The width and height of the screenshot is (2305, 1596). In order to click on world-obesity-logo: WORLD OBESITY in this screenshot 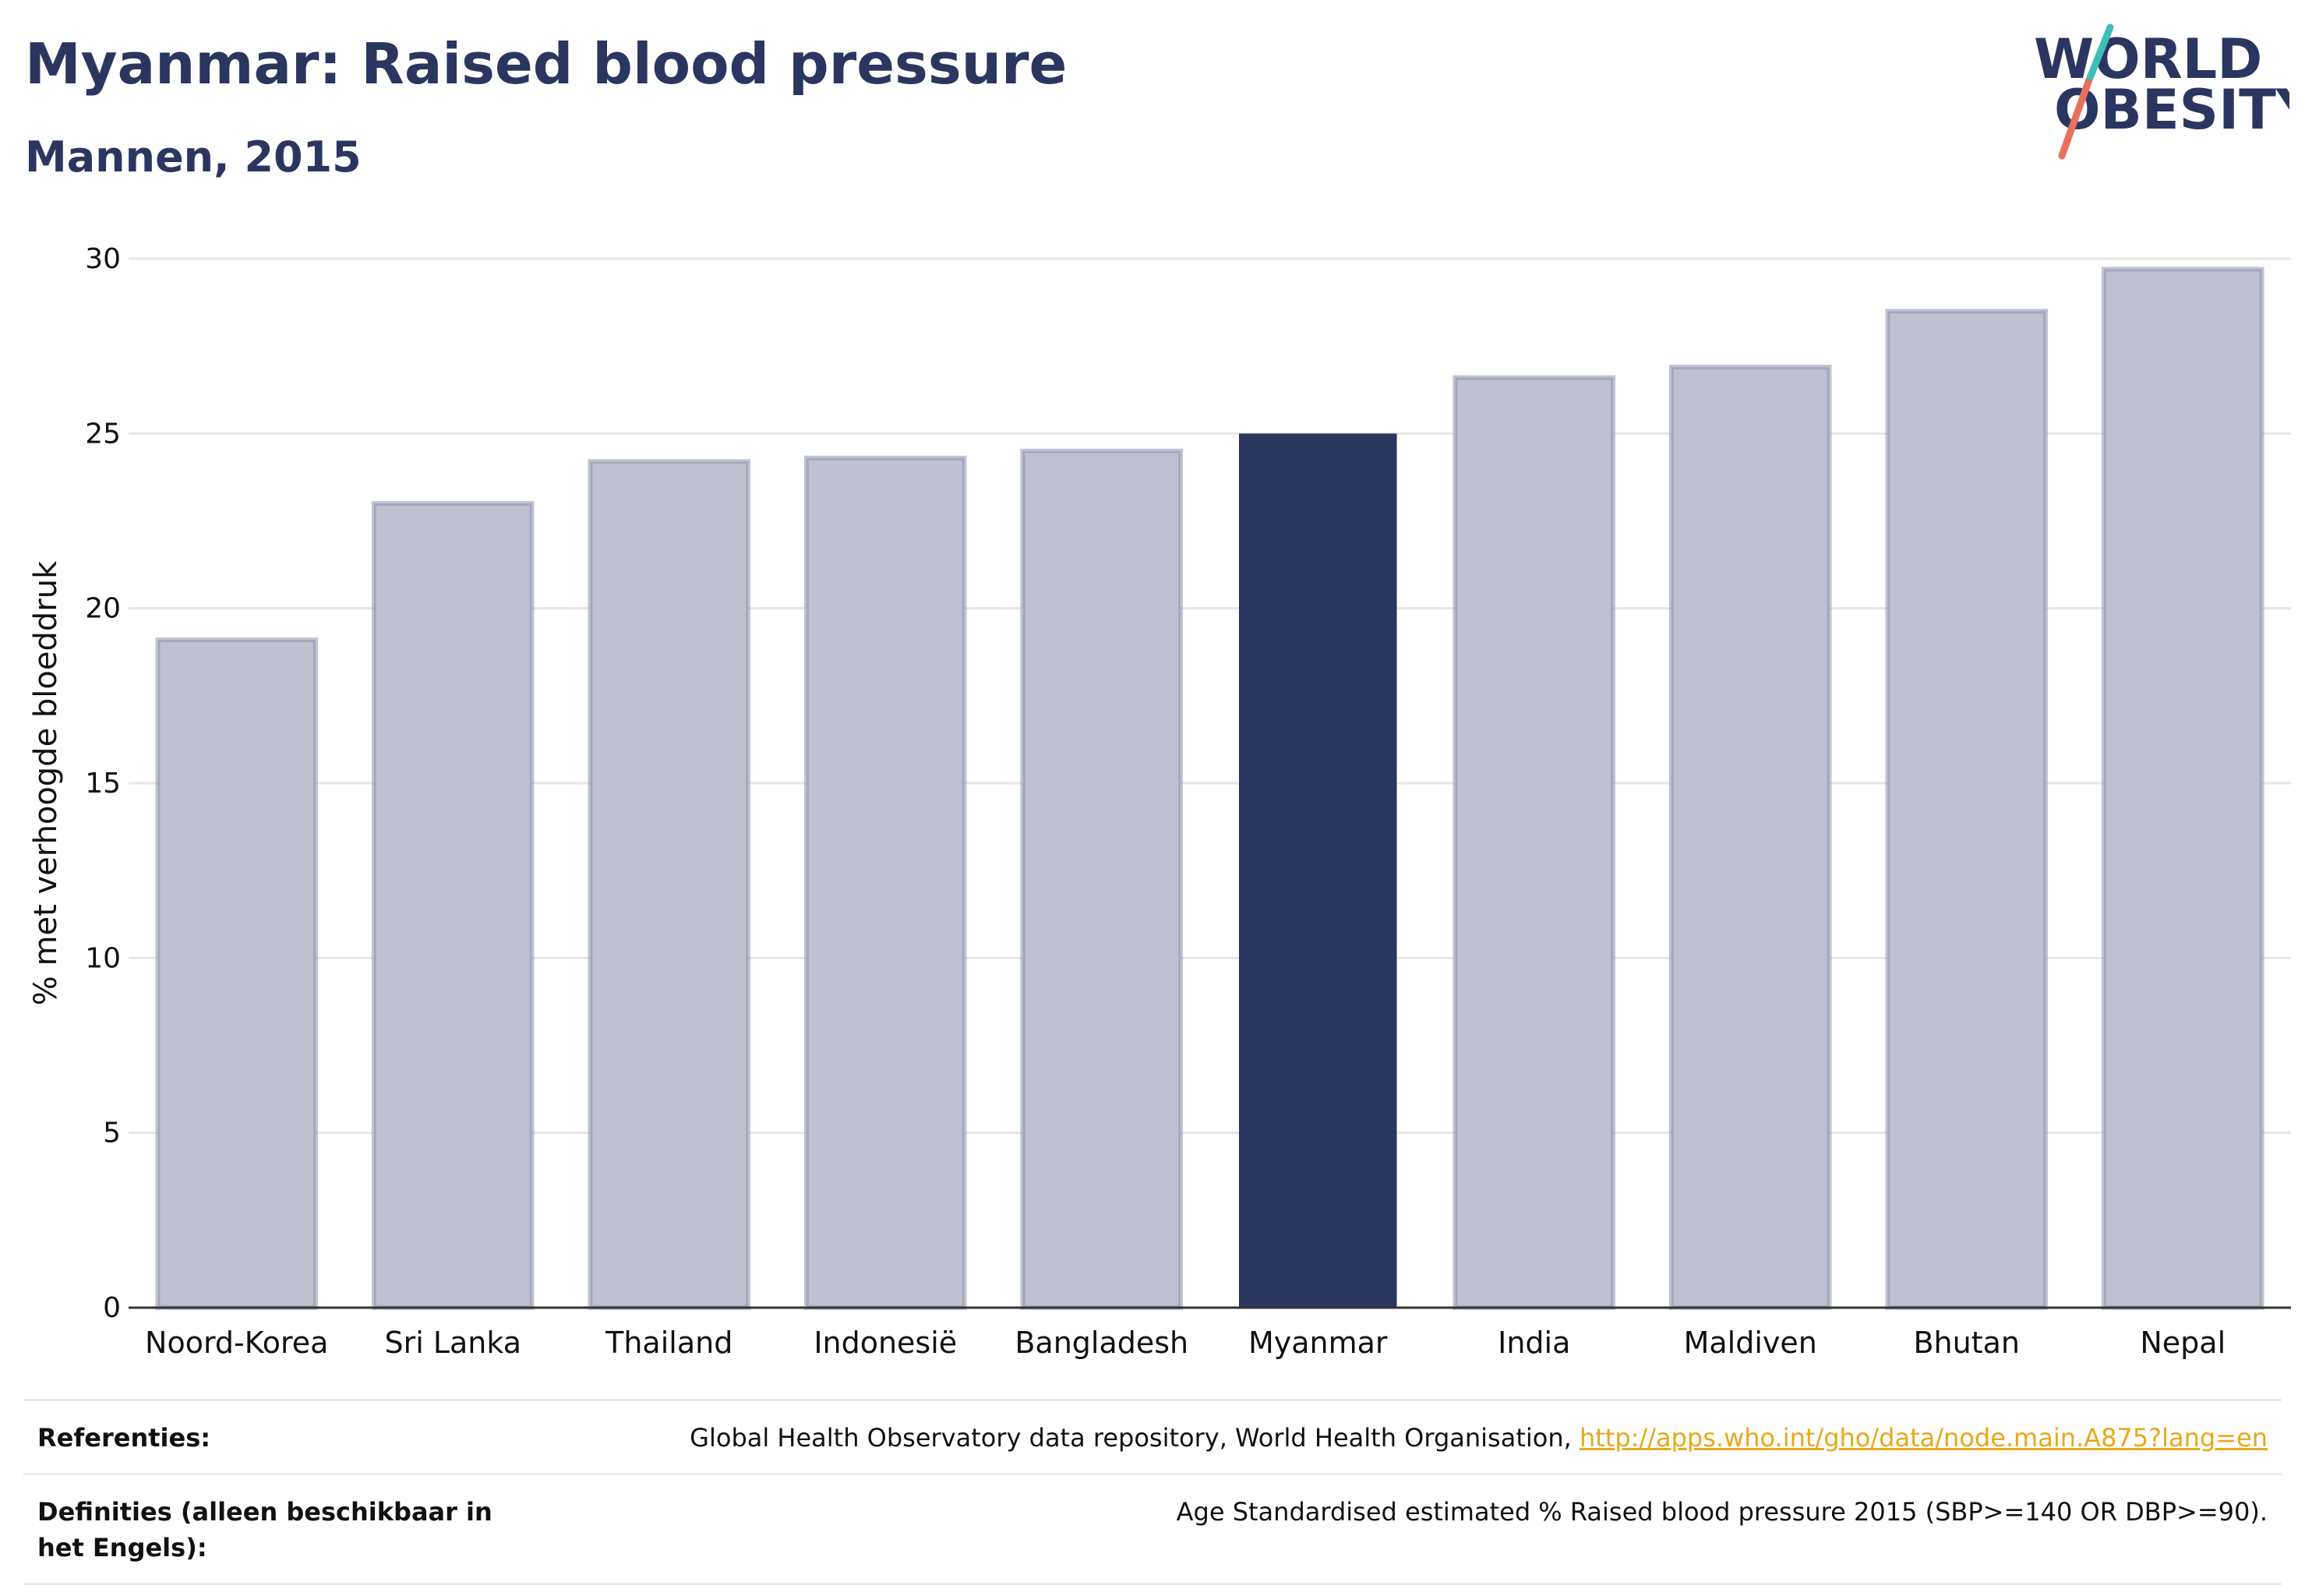, I will do `click(2161, 91)`.